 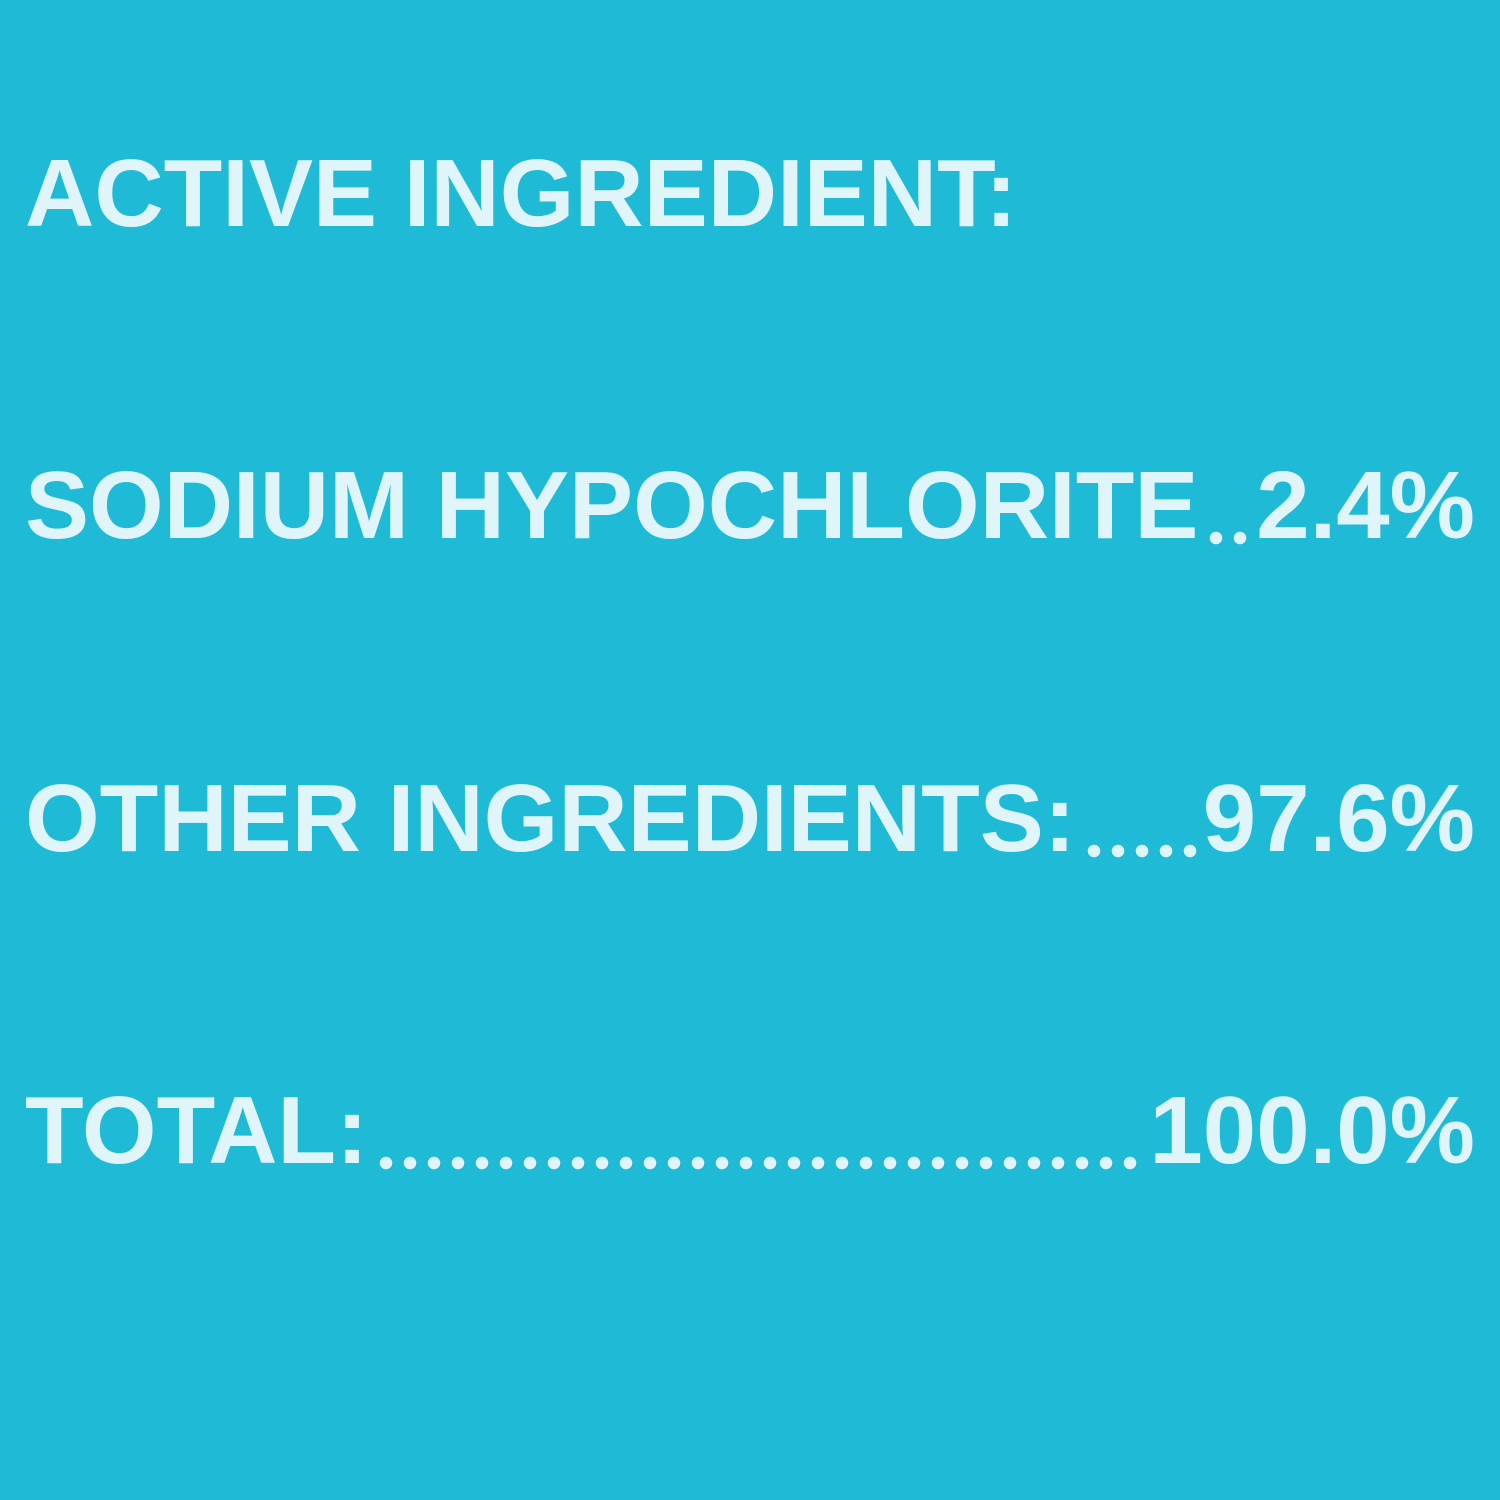 What do you see at coordinates (197, 1130) in the screenshot?
I see `row-label-total: TOTAL:` at bounding box center [197, 1130].